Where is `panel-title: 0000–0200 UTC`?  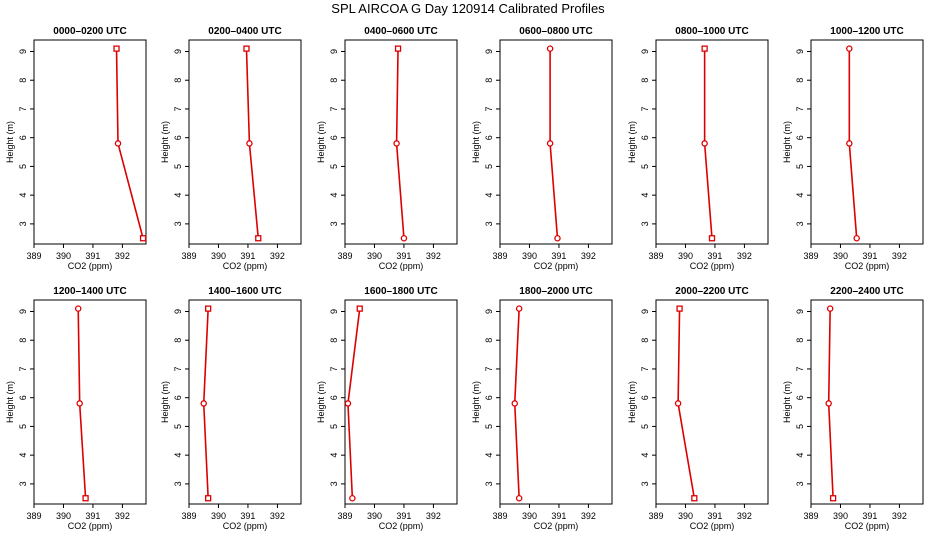
panel-title: 0000–0200 UTC is located at coordinates (89, 31).